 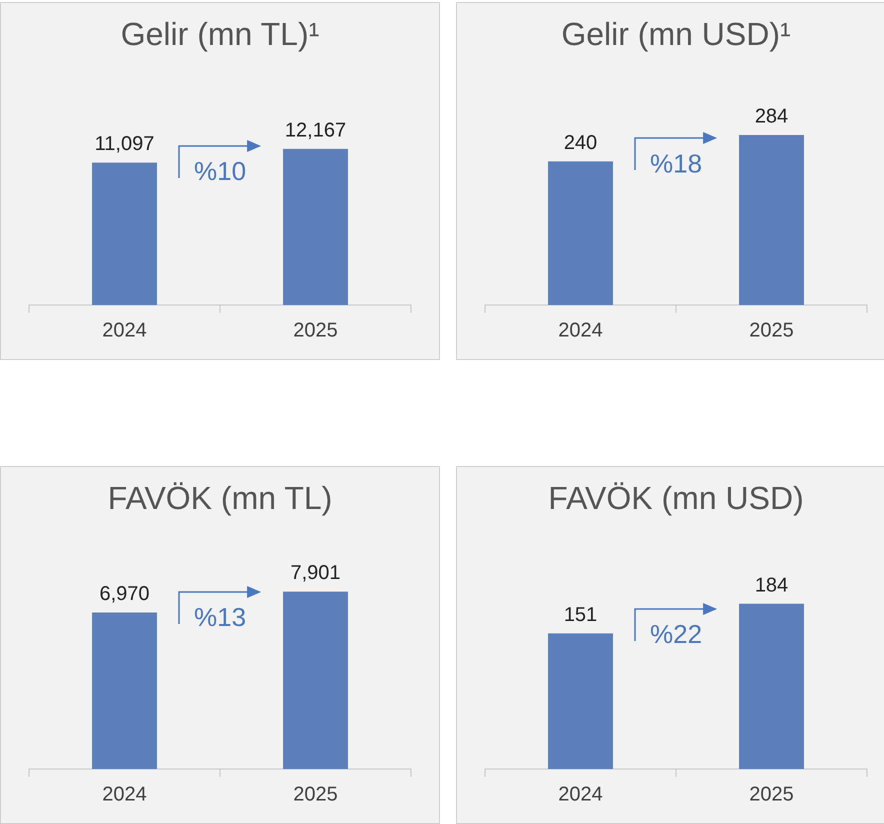 I want to click on data-label: 11,097, so click(x=124, y=144).